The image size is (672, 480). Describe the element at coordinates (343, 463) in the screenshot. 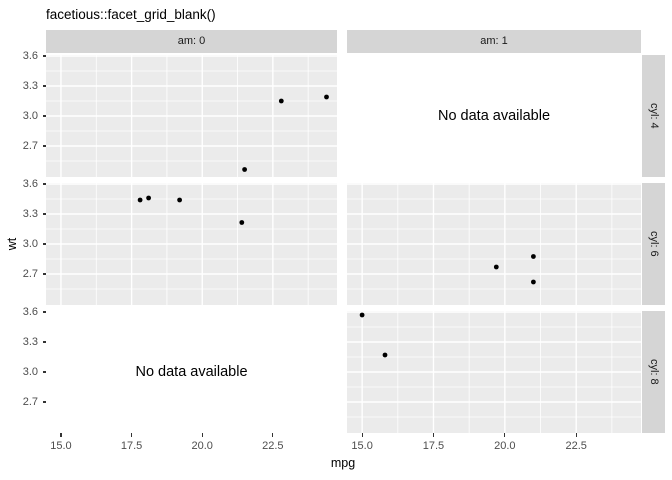

I see `x-axis-title: mpg` at that location.